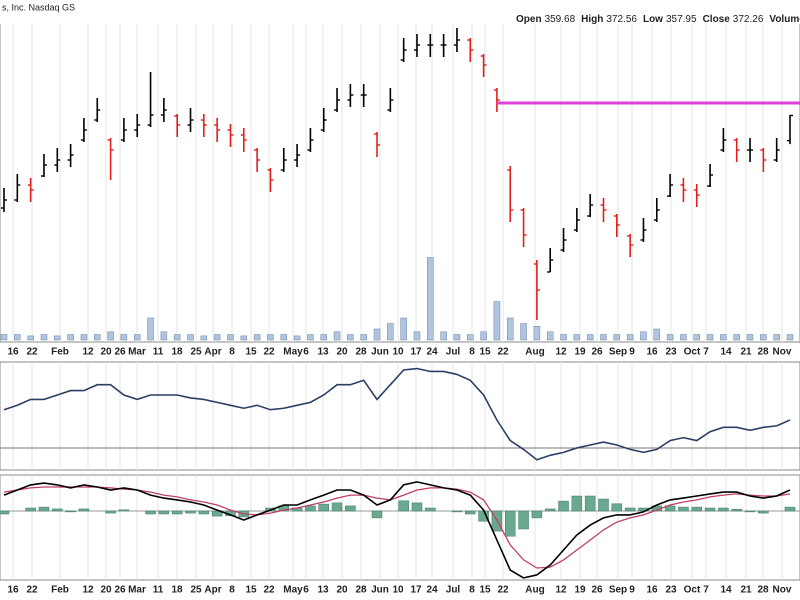 This screenshot has width=800, height=600. I want to click on x-tick-label: 13, so click(323, 590).